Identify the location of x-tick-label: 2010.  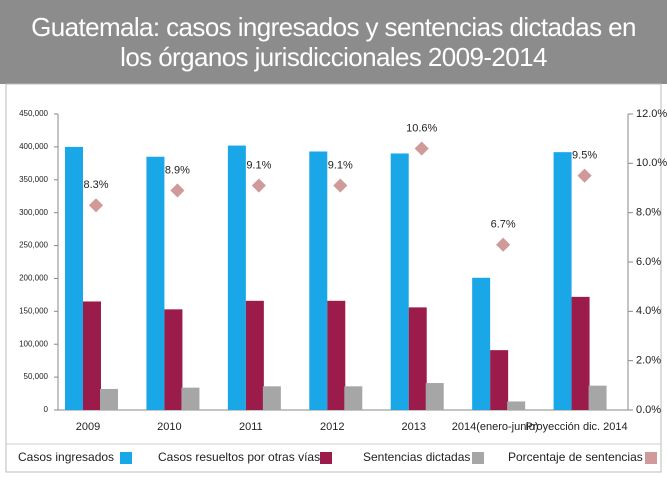
(169, 427).